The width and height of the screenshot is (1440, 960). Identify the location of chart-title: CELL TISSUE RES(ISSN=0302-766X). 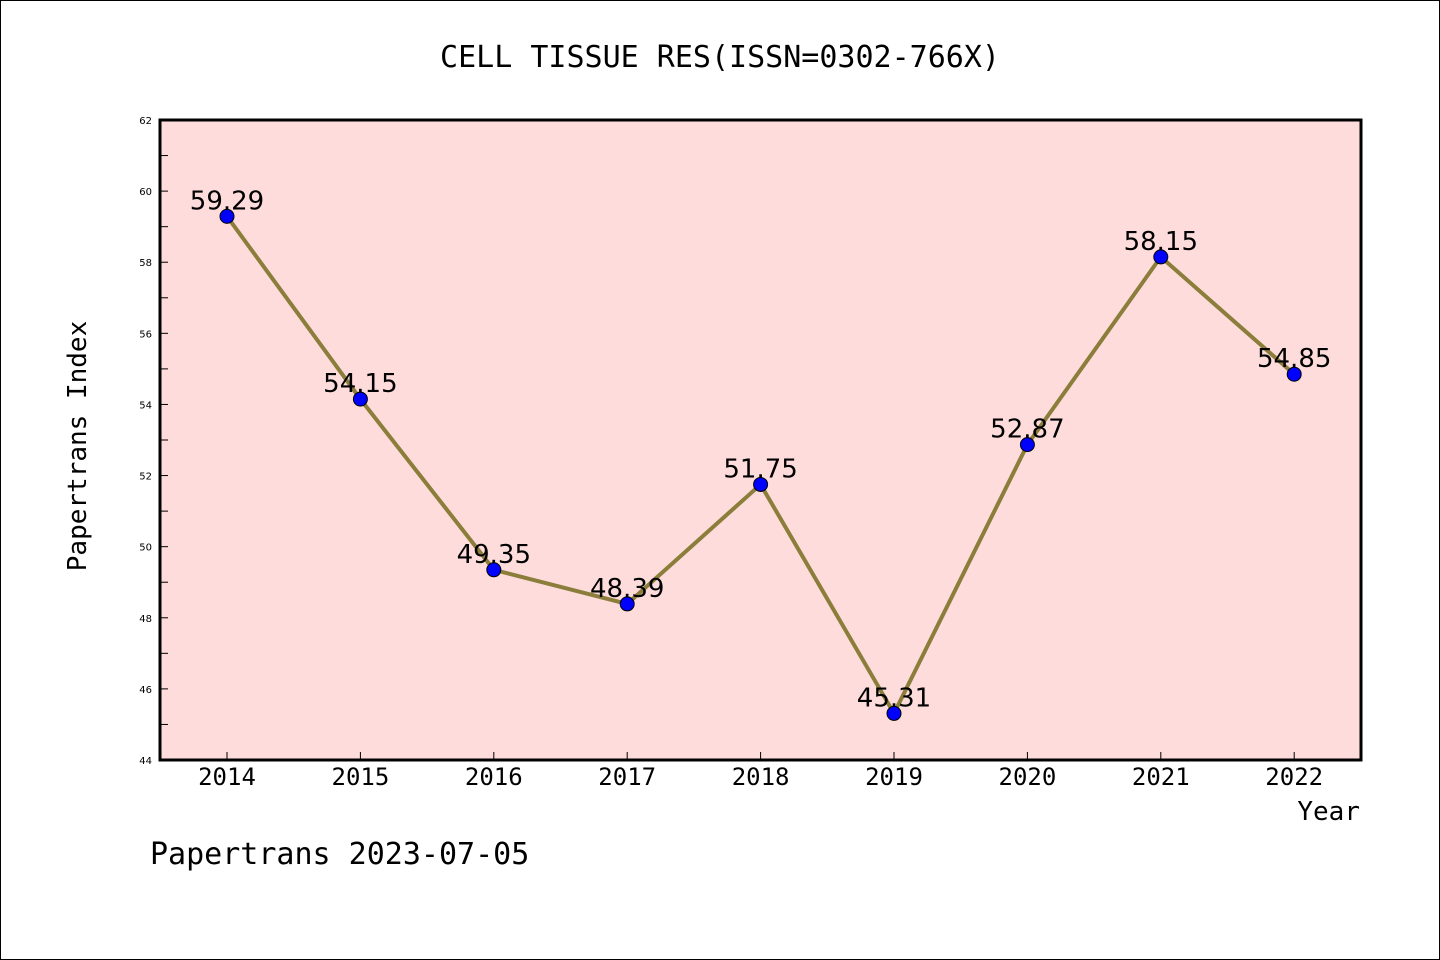
(720, 57).